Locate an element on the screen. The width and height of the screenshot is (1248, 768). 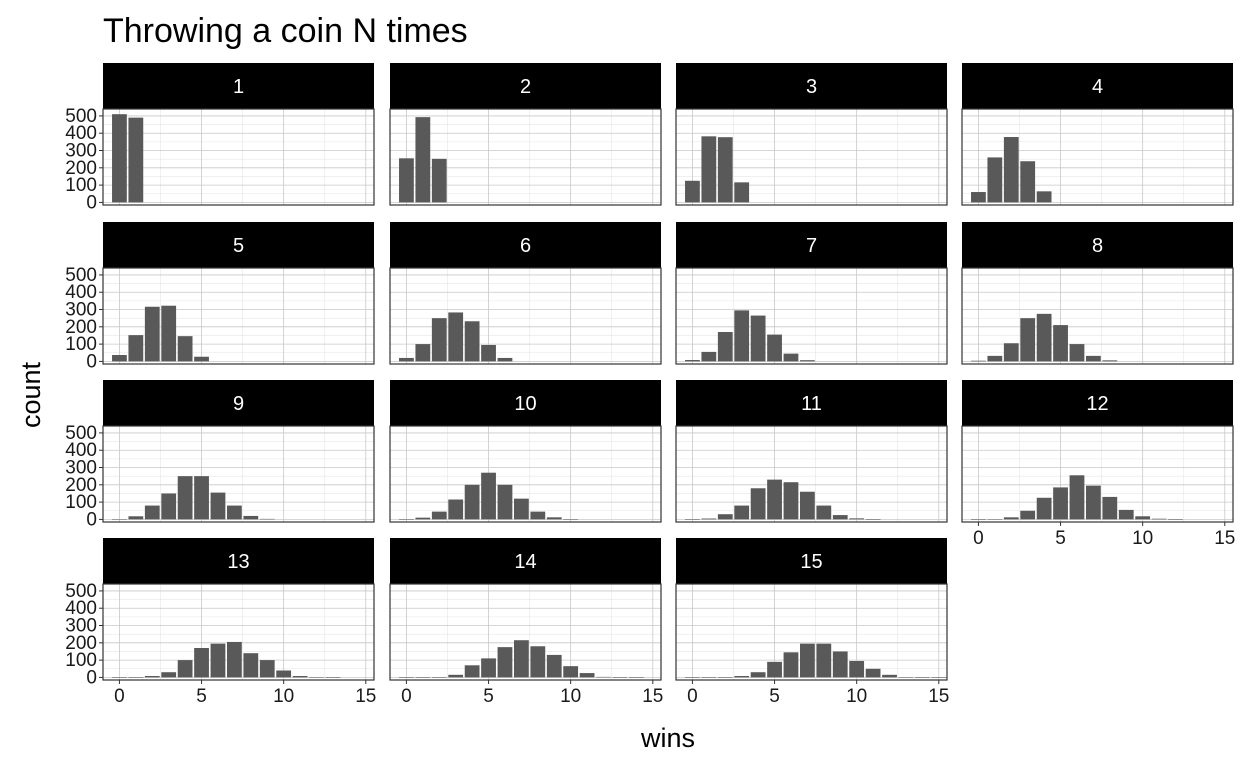
x-tick-label: 15 is located at coordinates (938, 696).